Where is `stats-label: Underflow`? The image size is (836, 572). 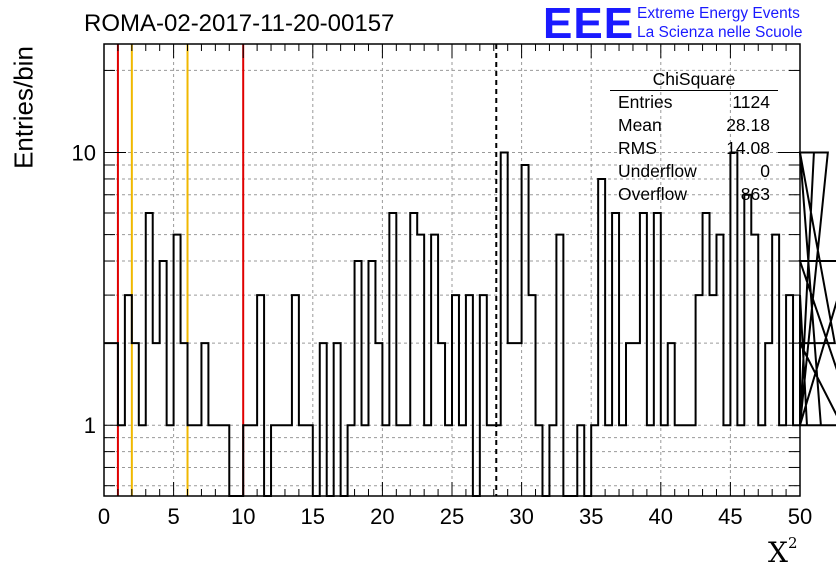 stats-label: Underflow is located at coordinates (657, 171).